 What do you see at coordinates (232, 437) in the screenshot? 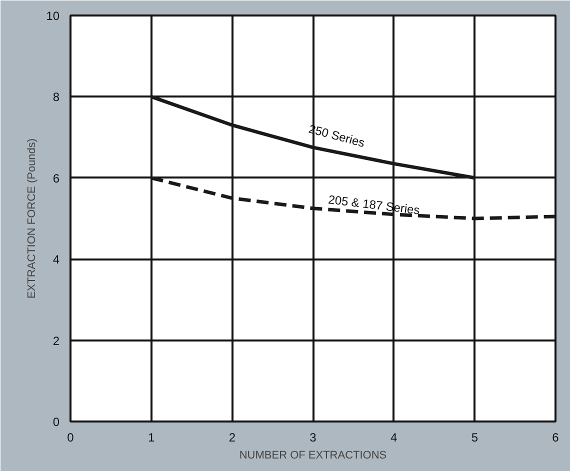
I see `x-tick-label: 2` at bounding box center [232, 437].